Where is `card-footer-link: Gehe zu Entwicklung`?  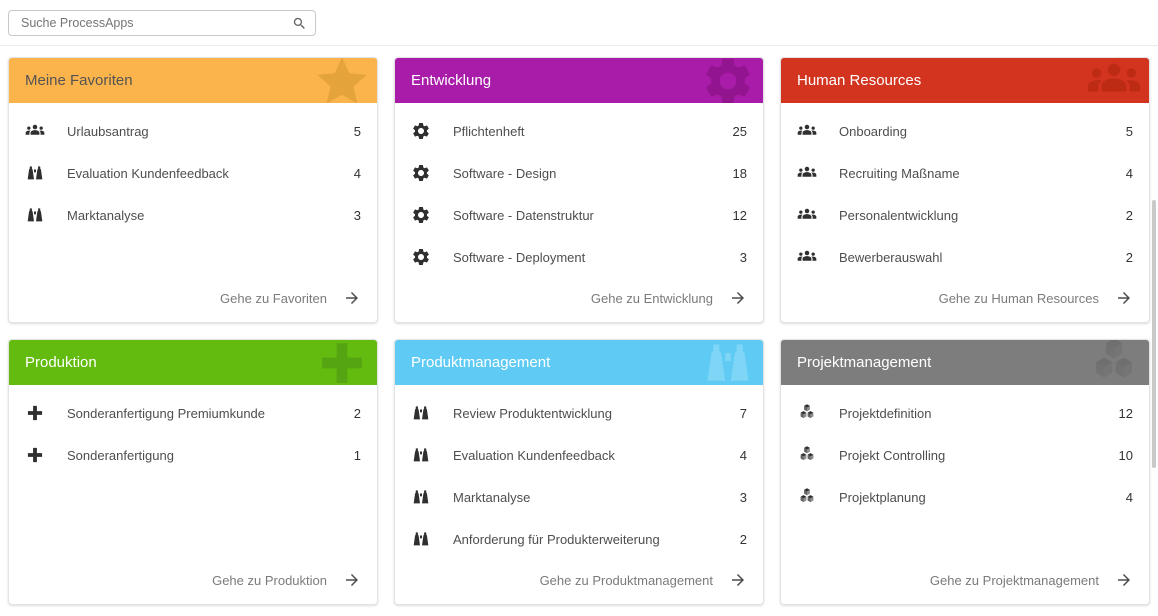 card-footer-link: Gehe zu Entwicklung is located at coordinates (579, 305).